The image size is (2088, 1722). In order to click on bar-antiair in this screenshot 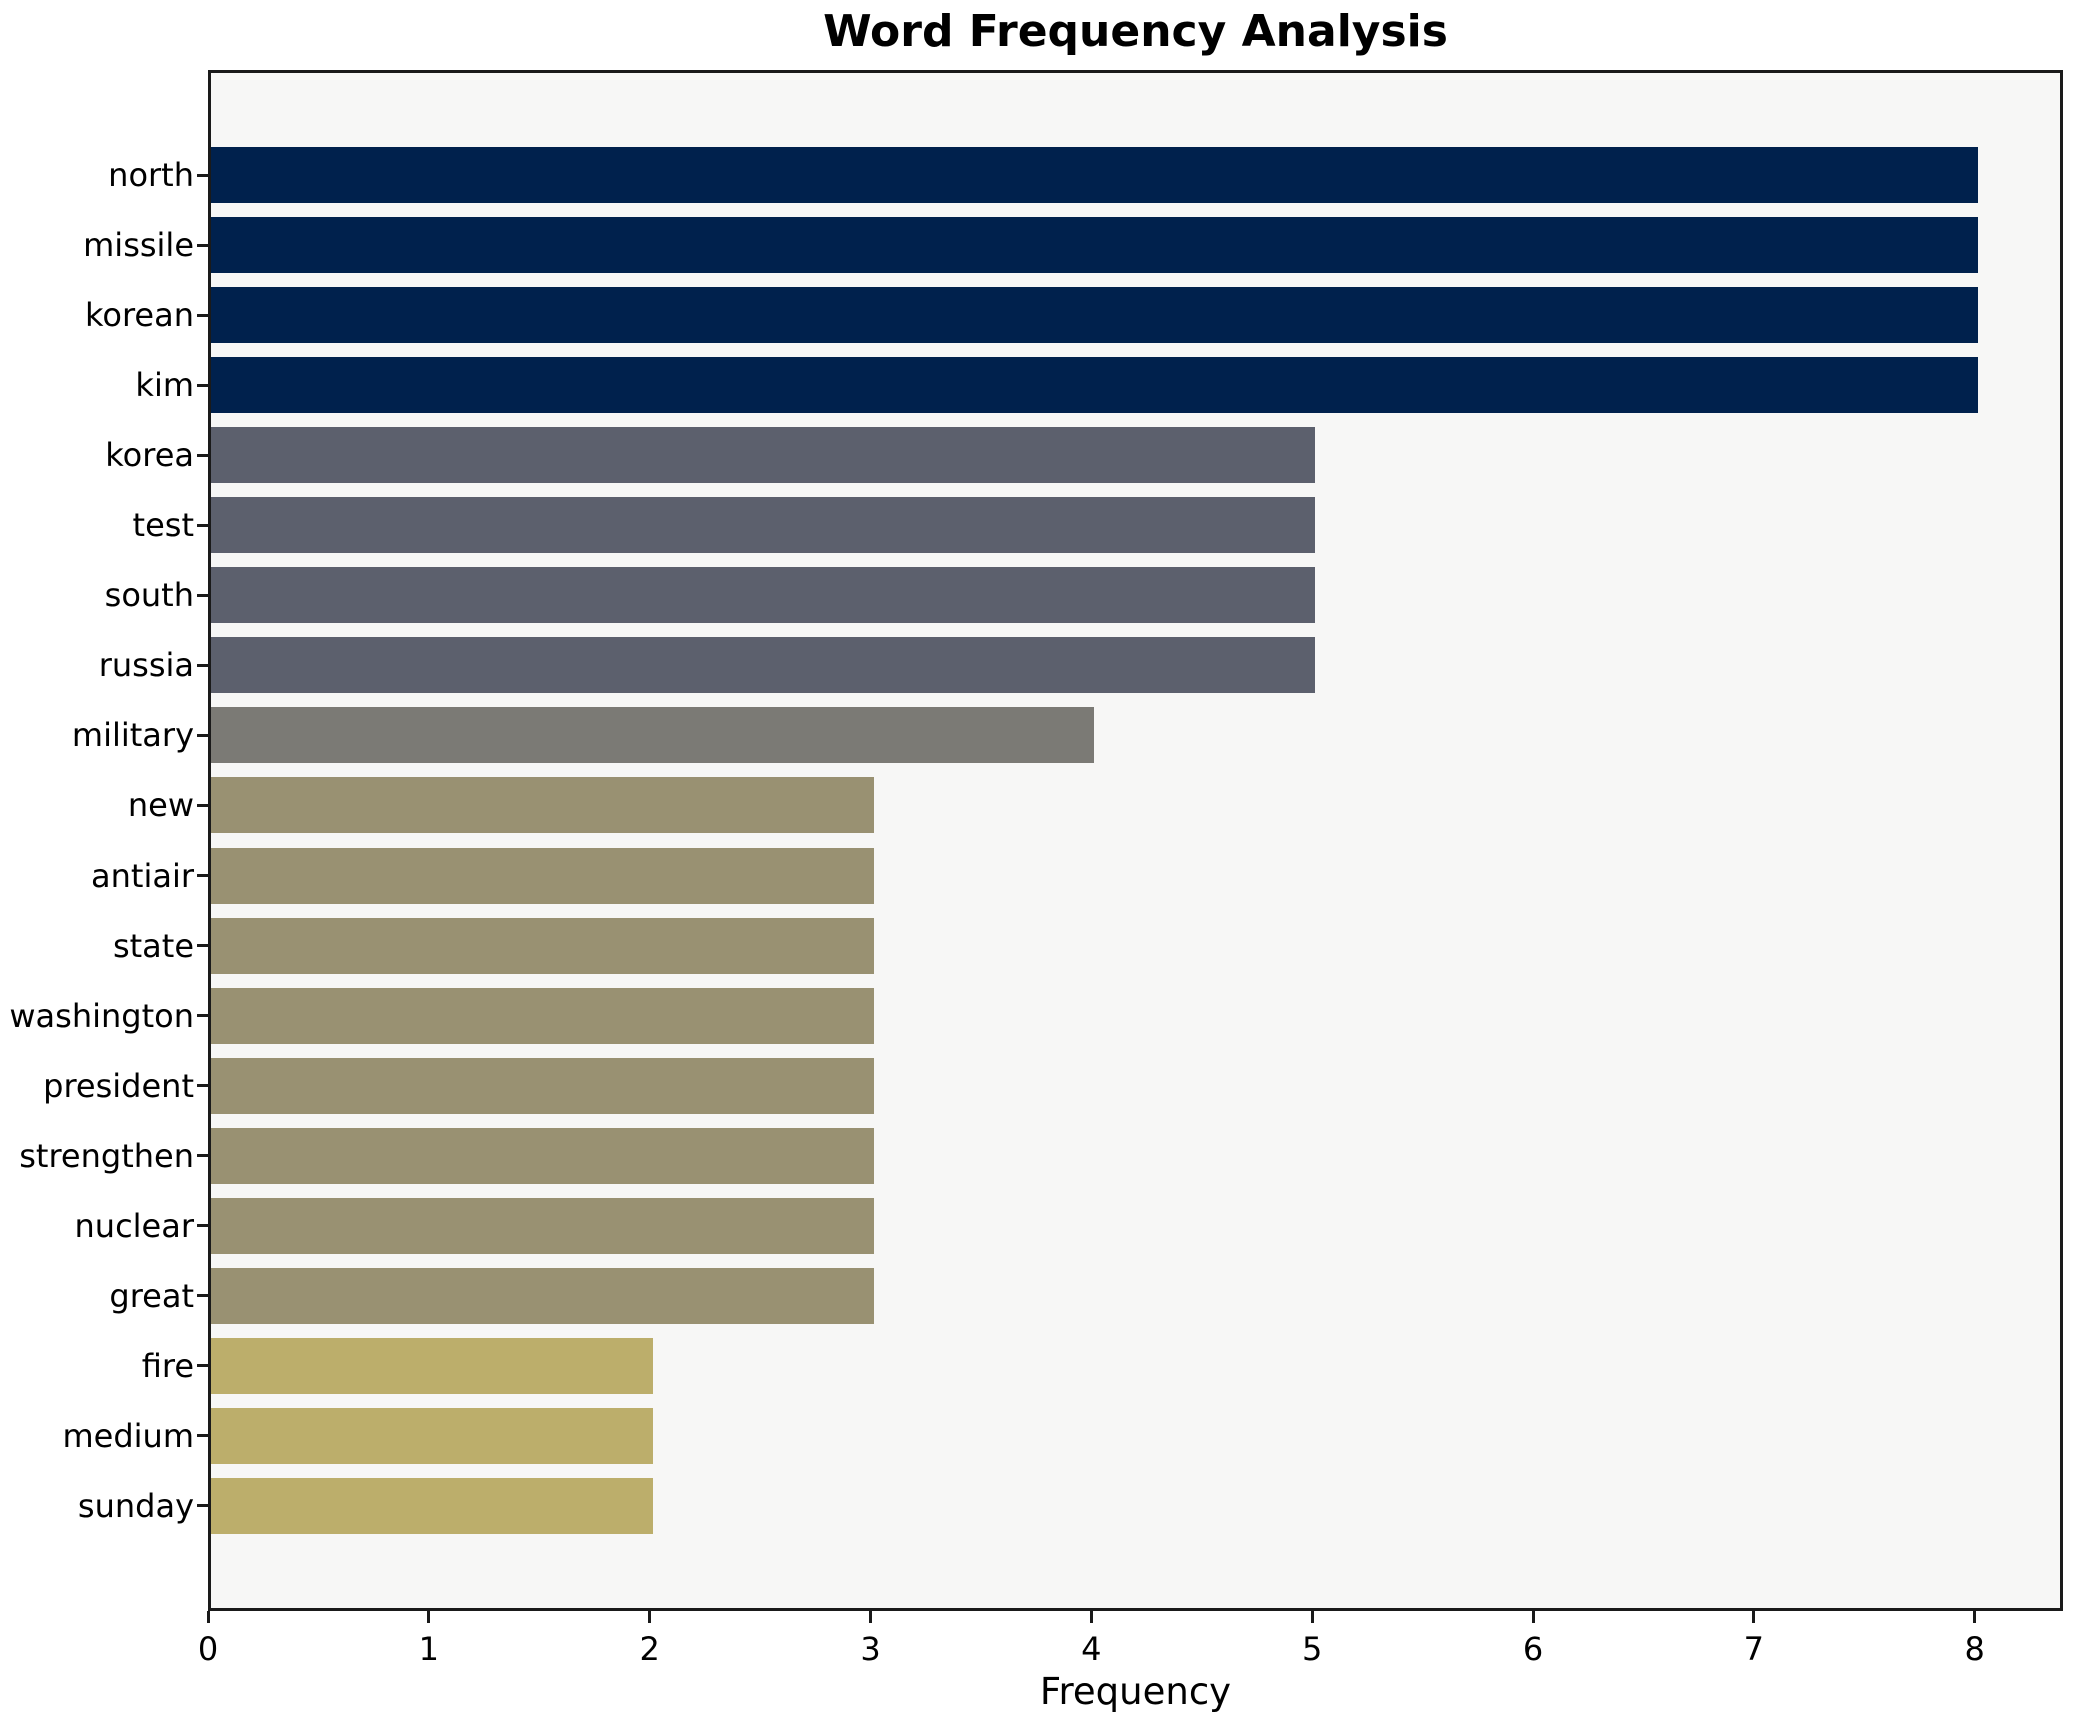, I will do `click(542, 875)`.